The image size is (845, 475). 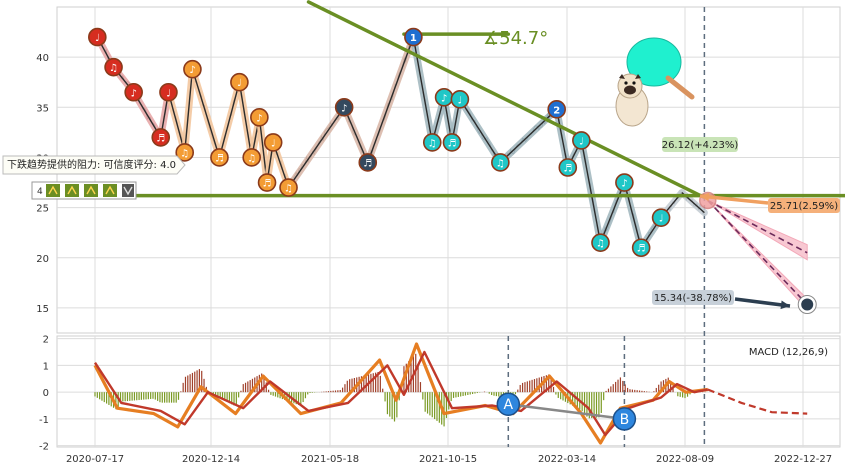 What do you see at coordinates (807, 304) in the screenshot?
I see `target-dot` at bounding box center [807, 304].